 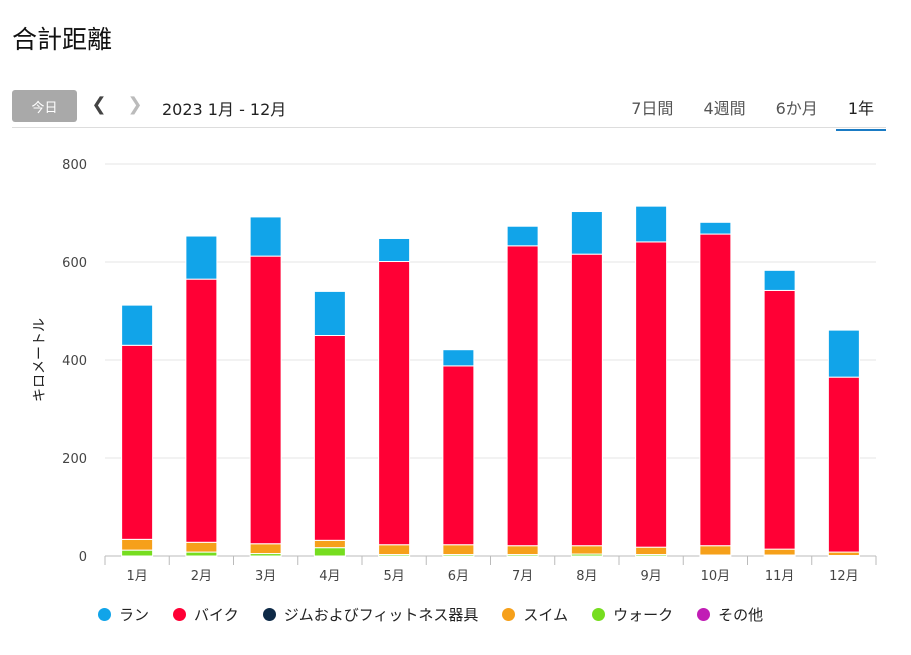 I want to click on y-axis-label: キロメートル, so click(x=40, y=360).